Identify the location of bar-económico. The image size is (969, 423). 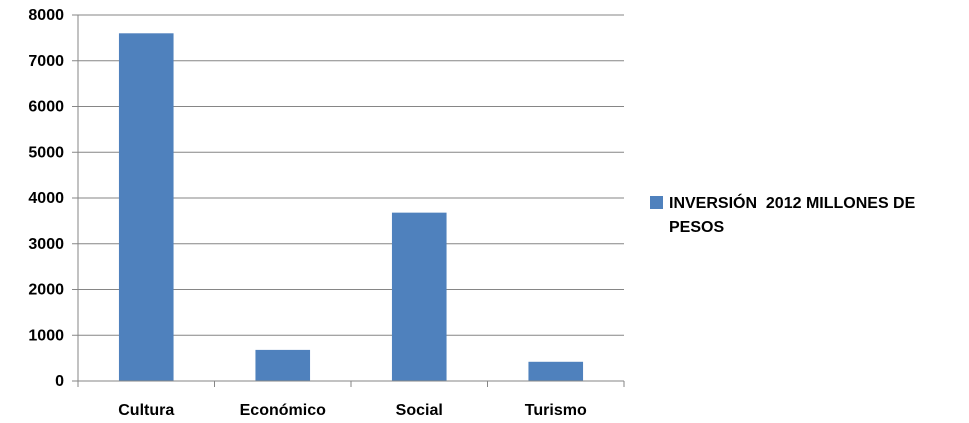
(283, 365).